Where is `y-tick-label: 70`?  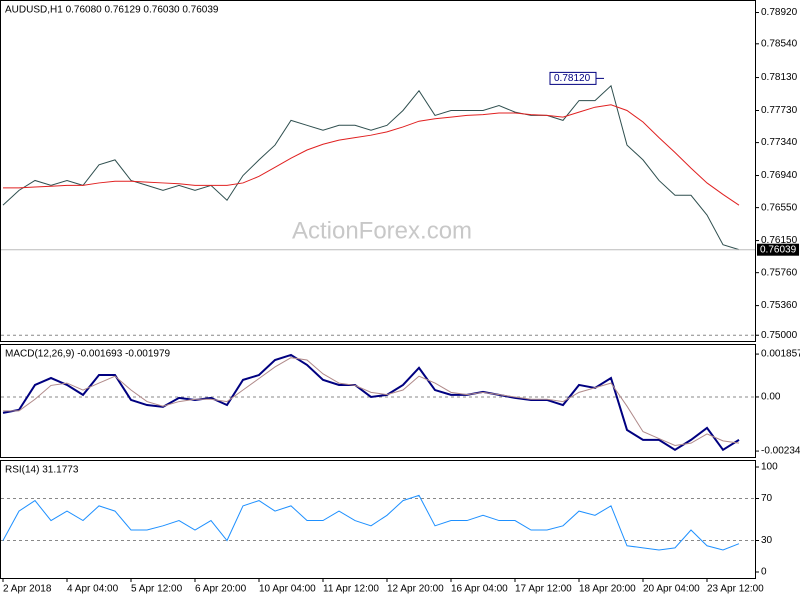 y-tick-label: 70 is located at coordinates (767, 498).